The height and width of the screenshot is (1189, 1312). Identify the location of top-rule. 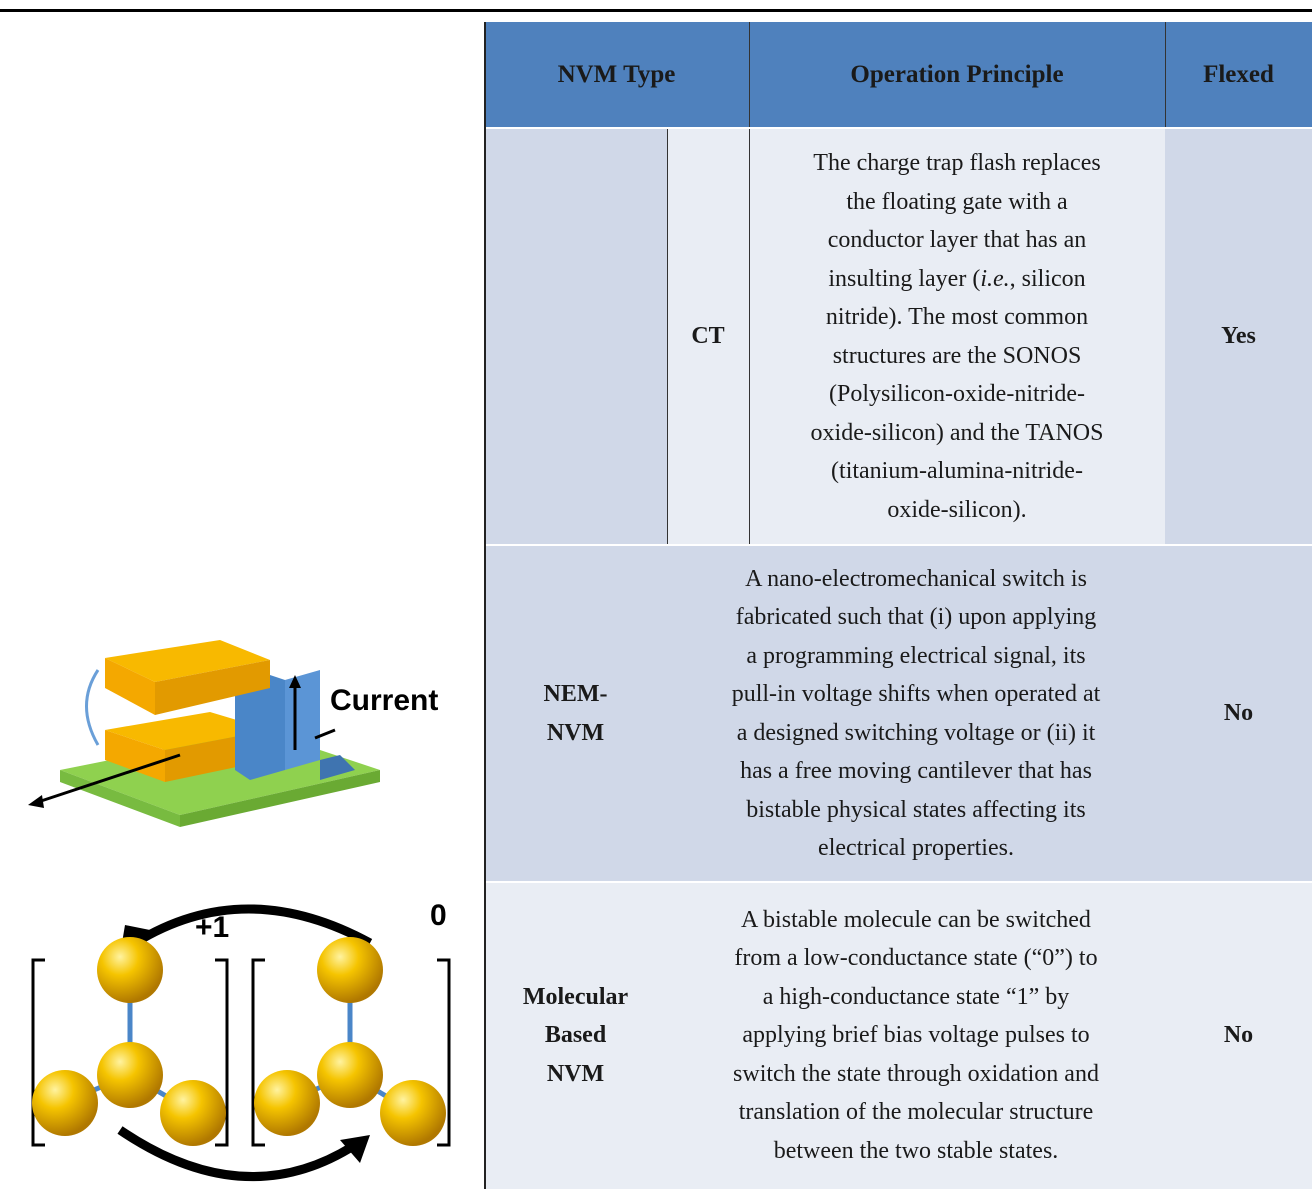
(656, 10).